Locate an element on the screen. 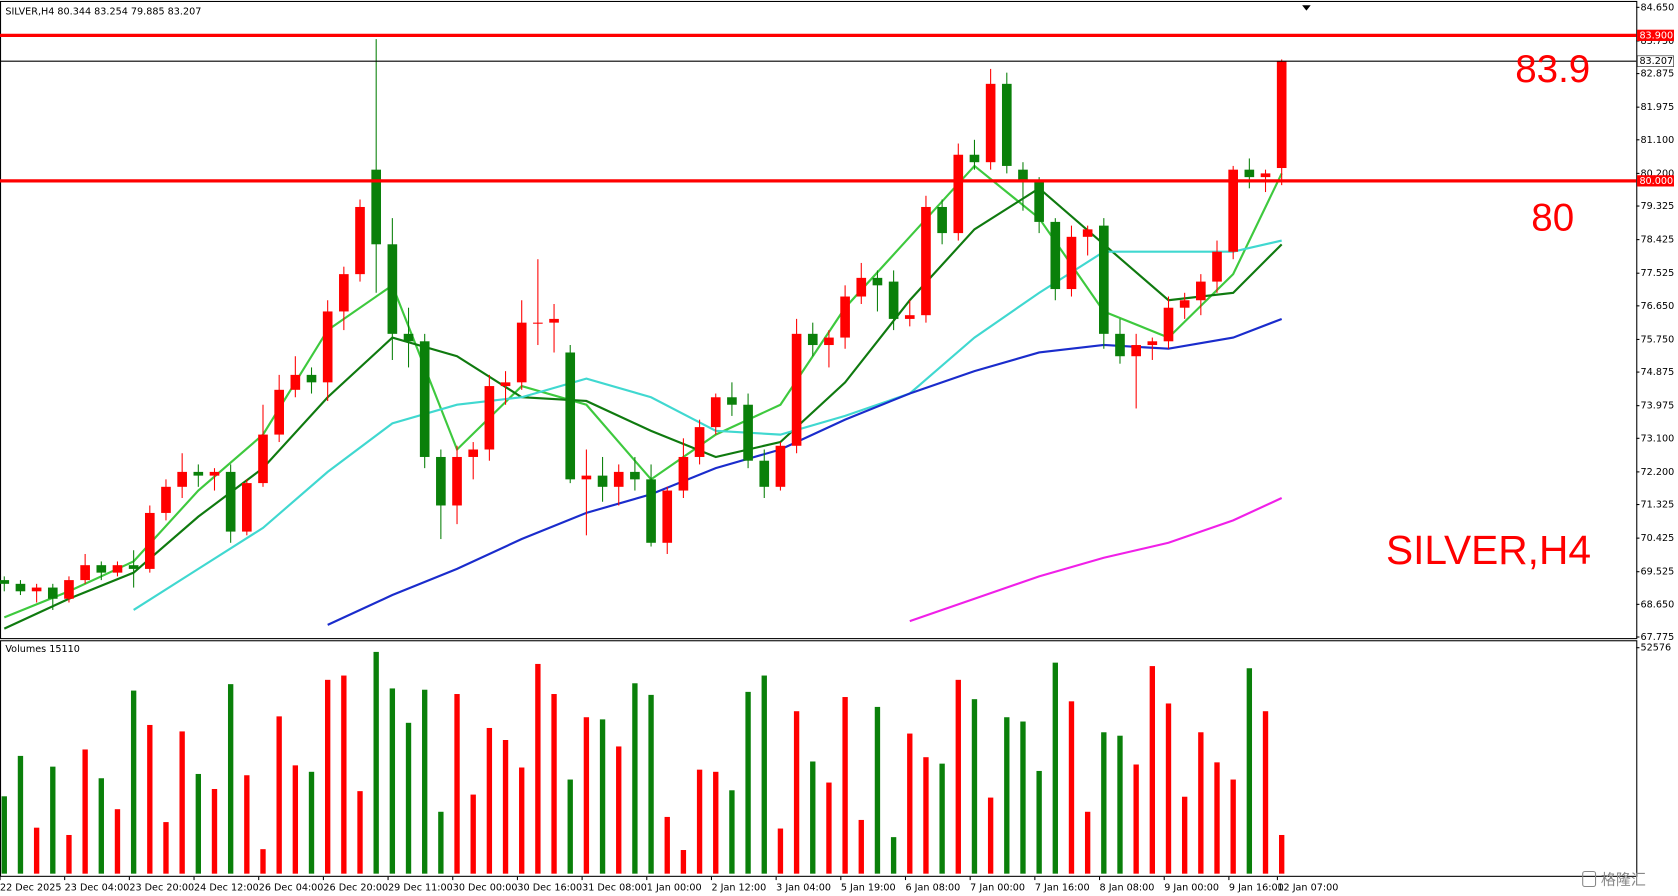 This screenshot has width=1678, height=896. x-tick-label: 6 Jan 08:00 is located at coordinates (932, 888).